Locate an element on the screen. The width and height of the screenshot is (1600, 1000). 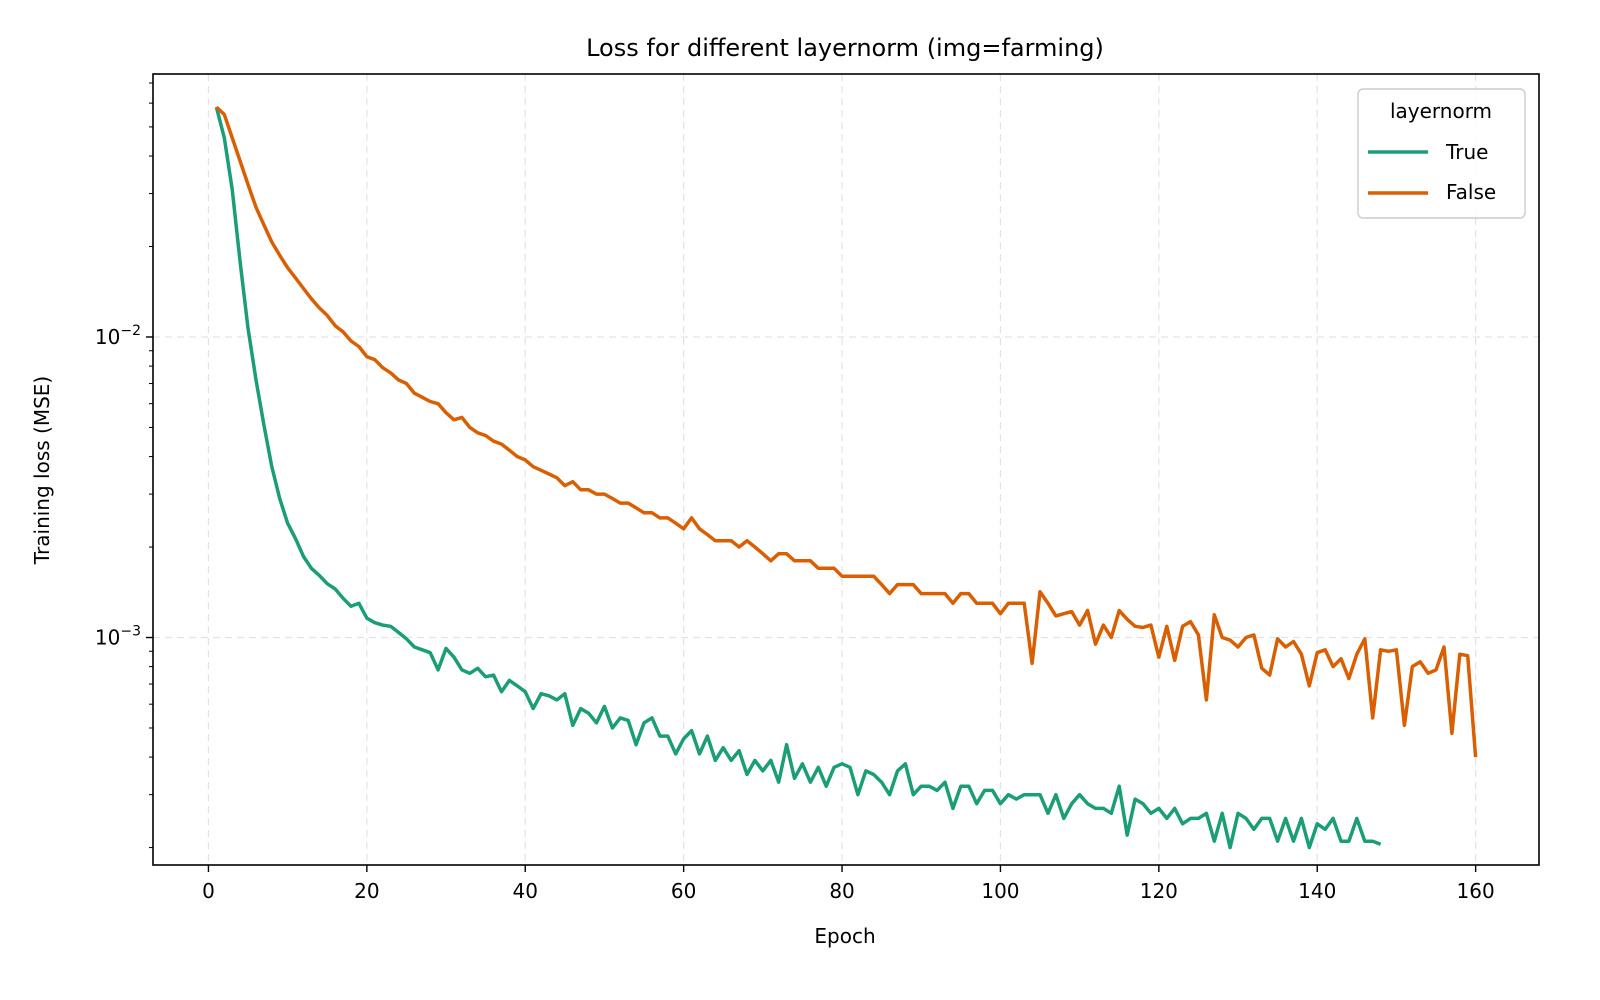
y-tick-label: 10⁻³ is located at coordinates (118, 637).